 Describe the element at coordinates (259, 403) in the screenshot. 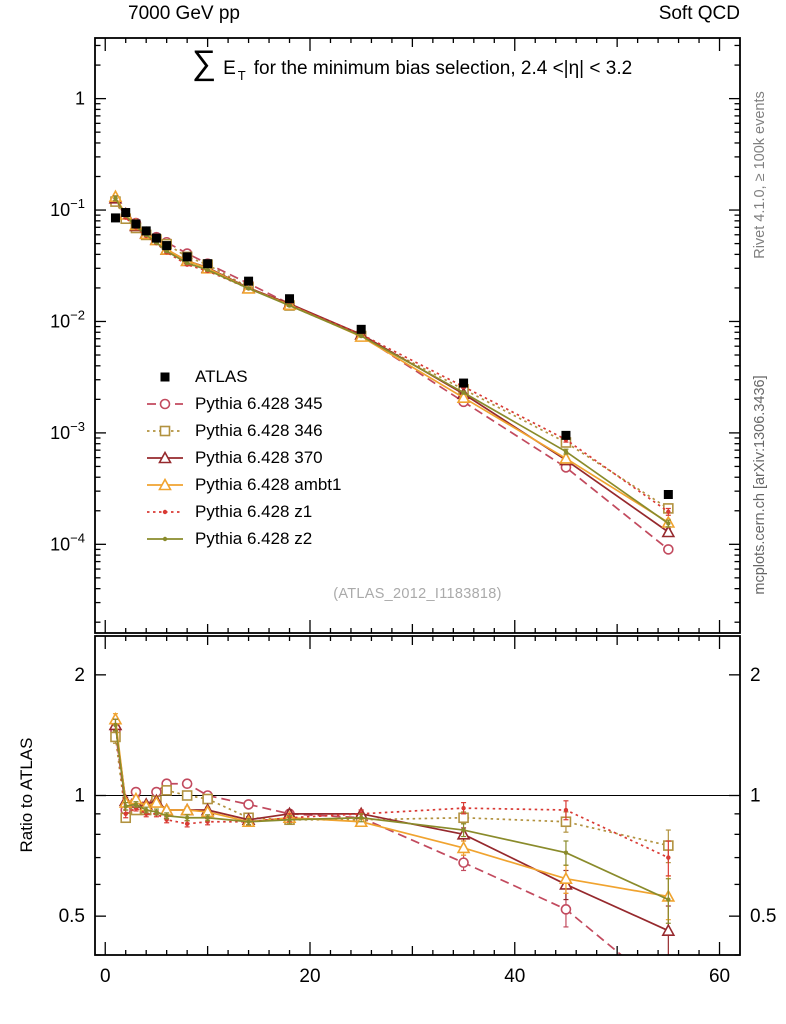

I see `legend-label: Pythia 6.428 345` at that location.